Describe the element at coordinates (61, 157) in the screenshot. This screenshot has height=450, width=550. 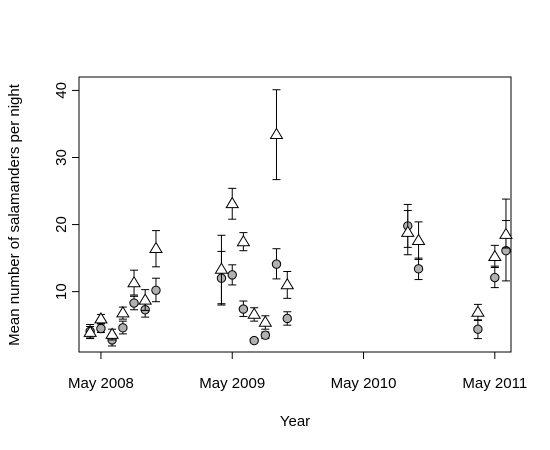
I see `y-tick-label: 30` at that location.